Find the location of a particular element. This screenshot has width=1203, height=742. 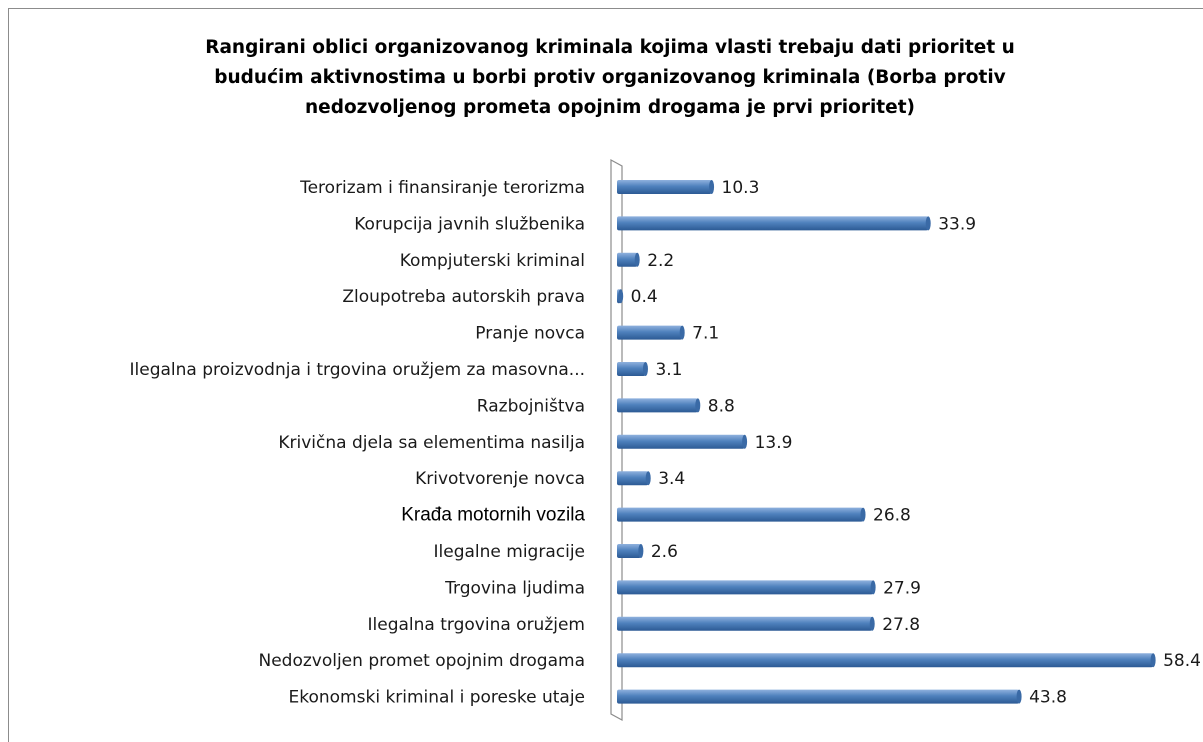

data-label: 27.8 is located at coordinates (901, 625).